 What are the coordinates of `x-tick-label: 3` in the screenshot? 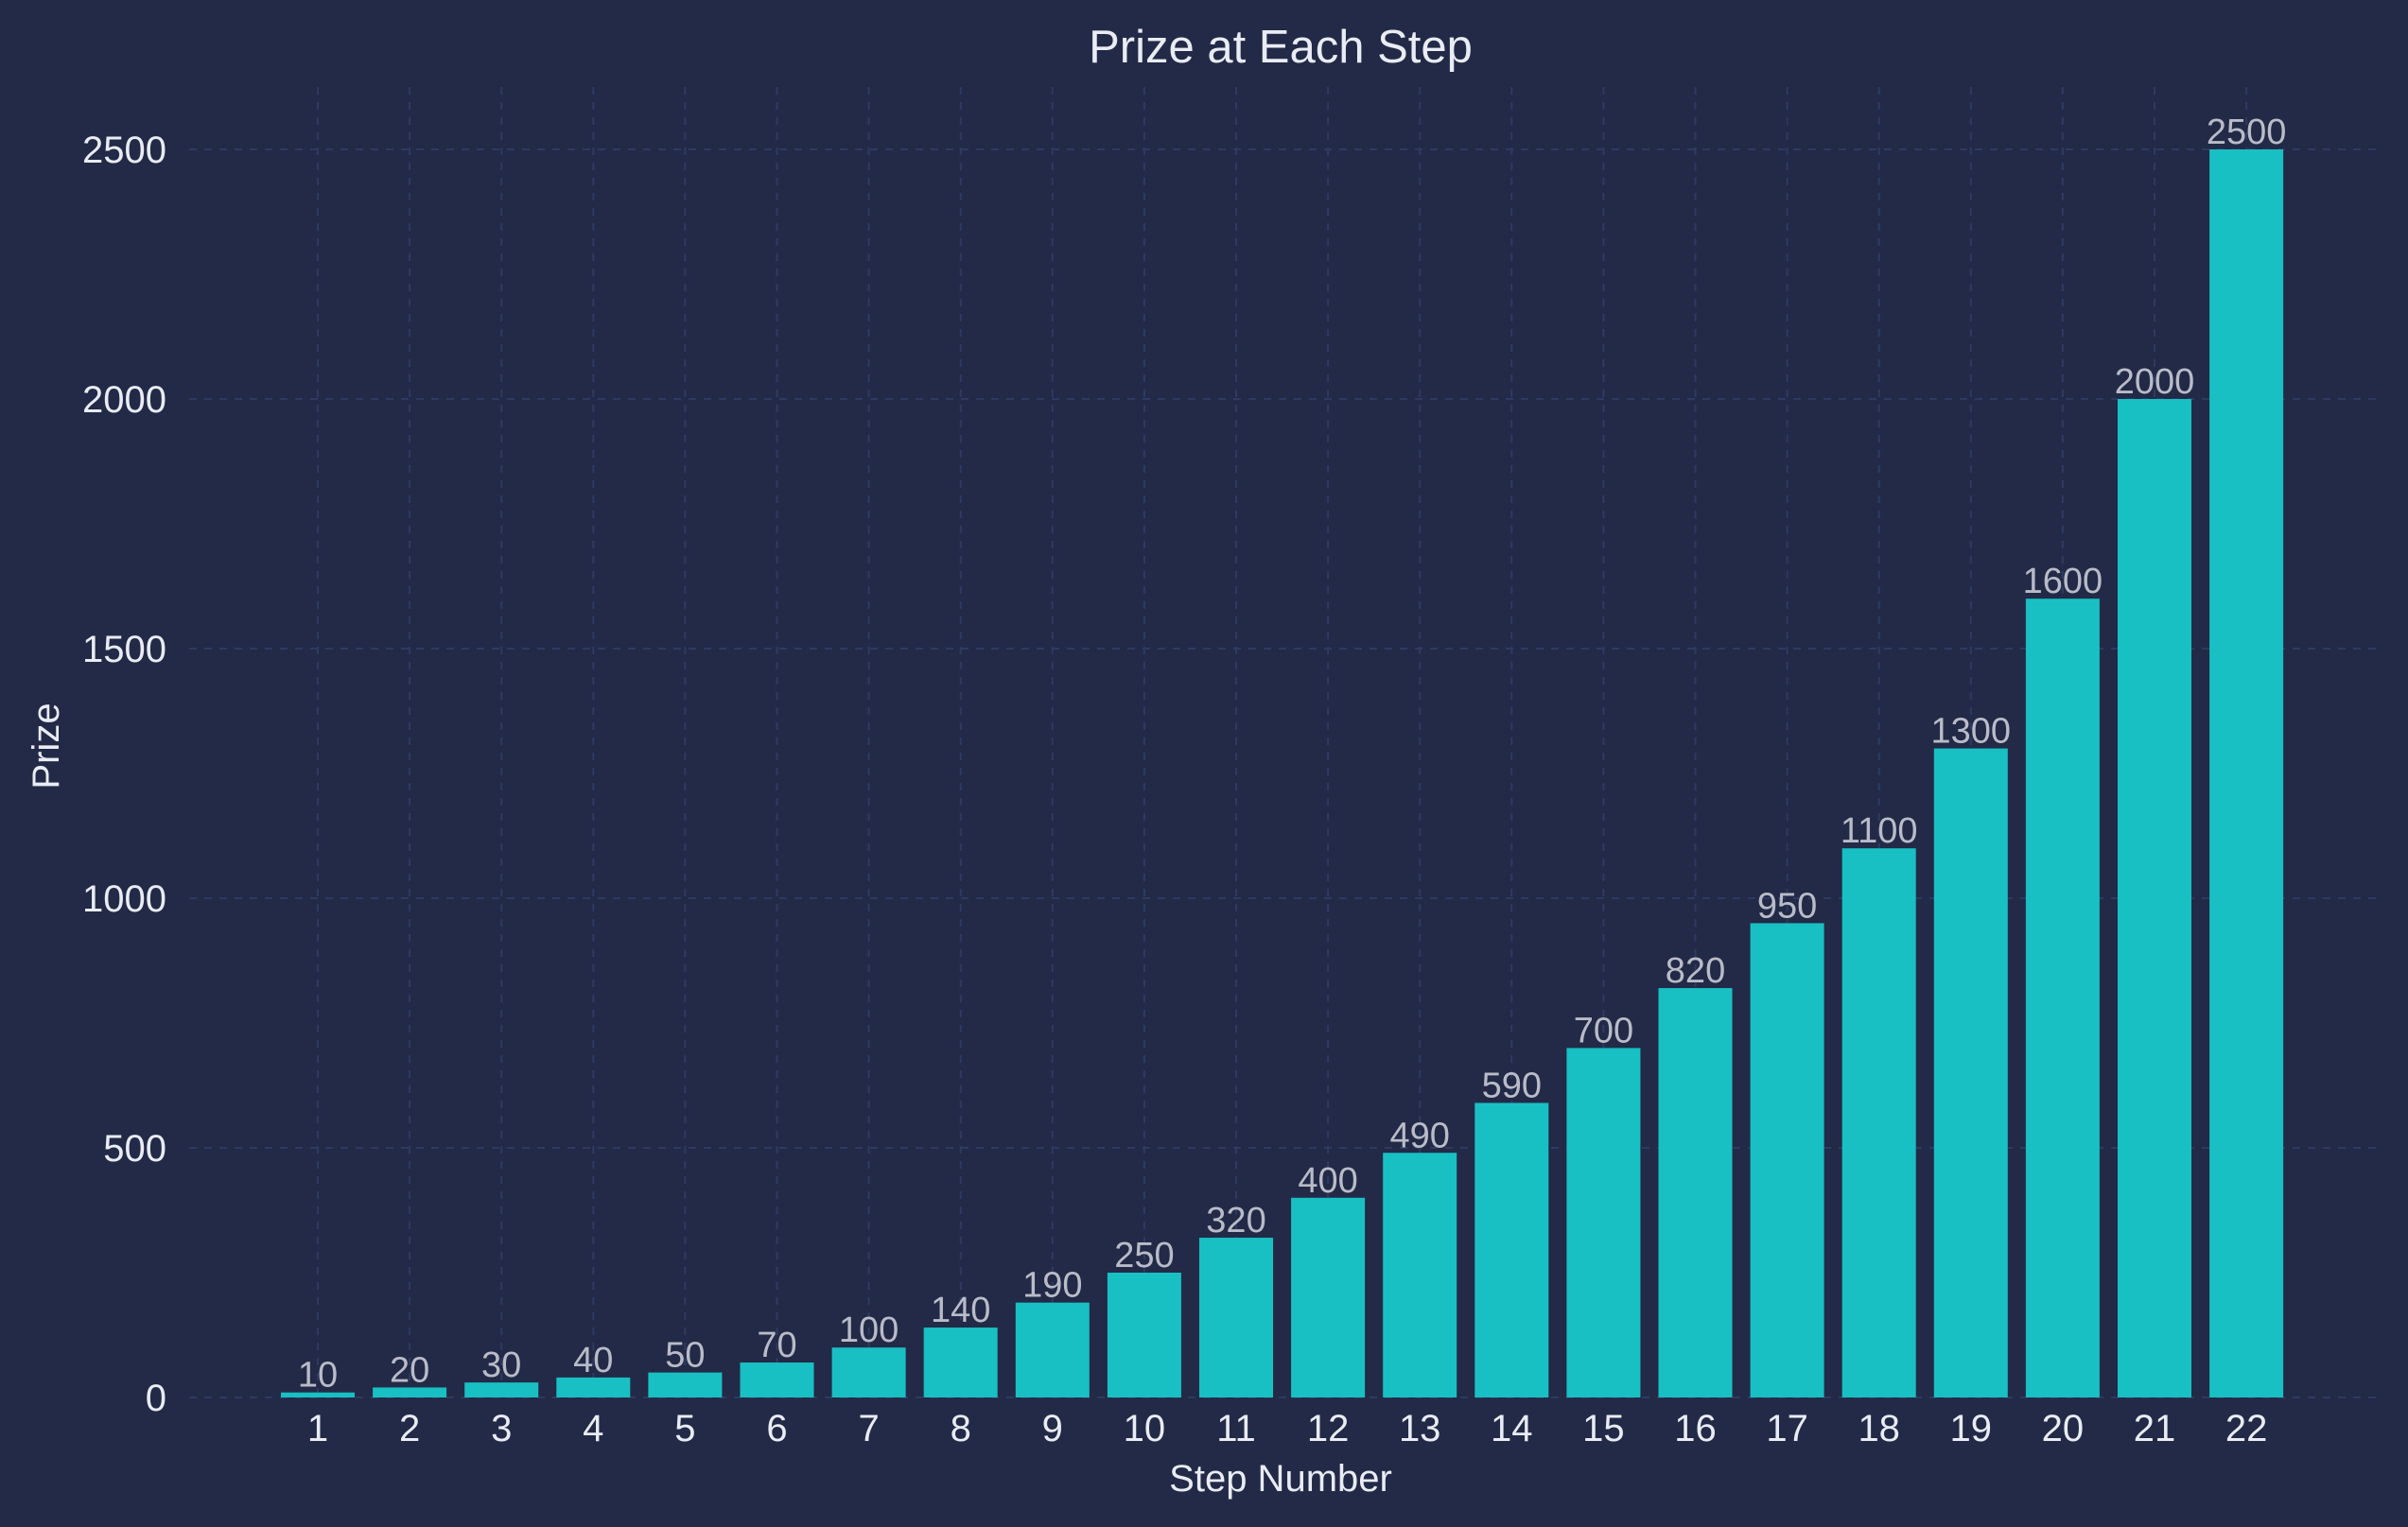 It's located at (502, 1428).